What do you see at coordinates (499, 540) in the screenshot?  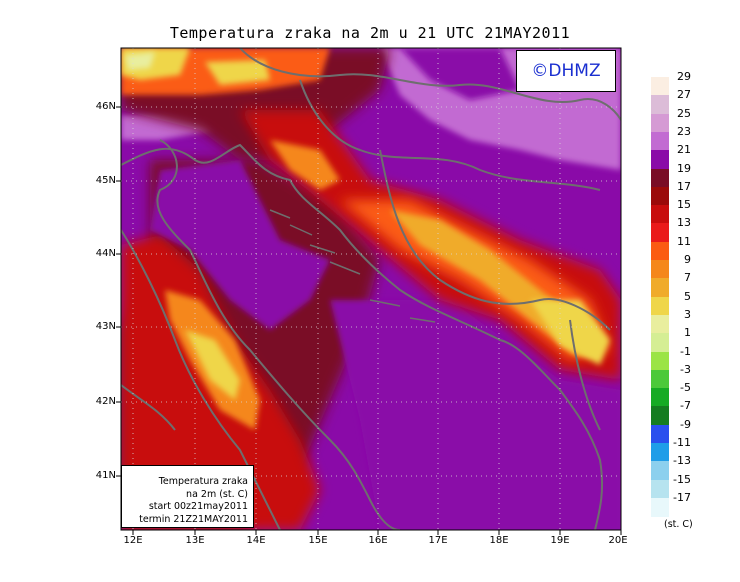 I see `lon-label: 18E` at bounding box center [499, 540].